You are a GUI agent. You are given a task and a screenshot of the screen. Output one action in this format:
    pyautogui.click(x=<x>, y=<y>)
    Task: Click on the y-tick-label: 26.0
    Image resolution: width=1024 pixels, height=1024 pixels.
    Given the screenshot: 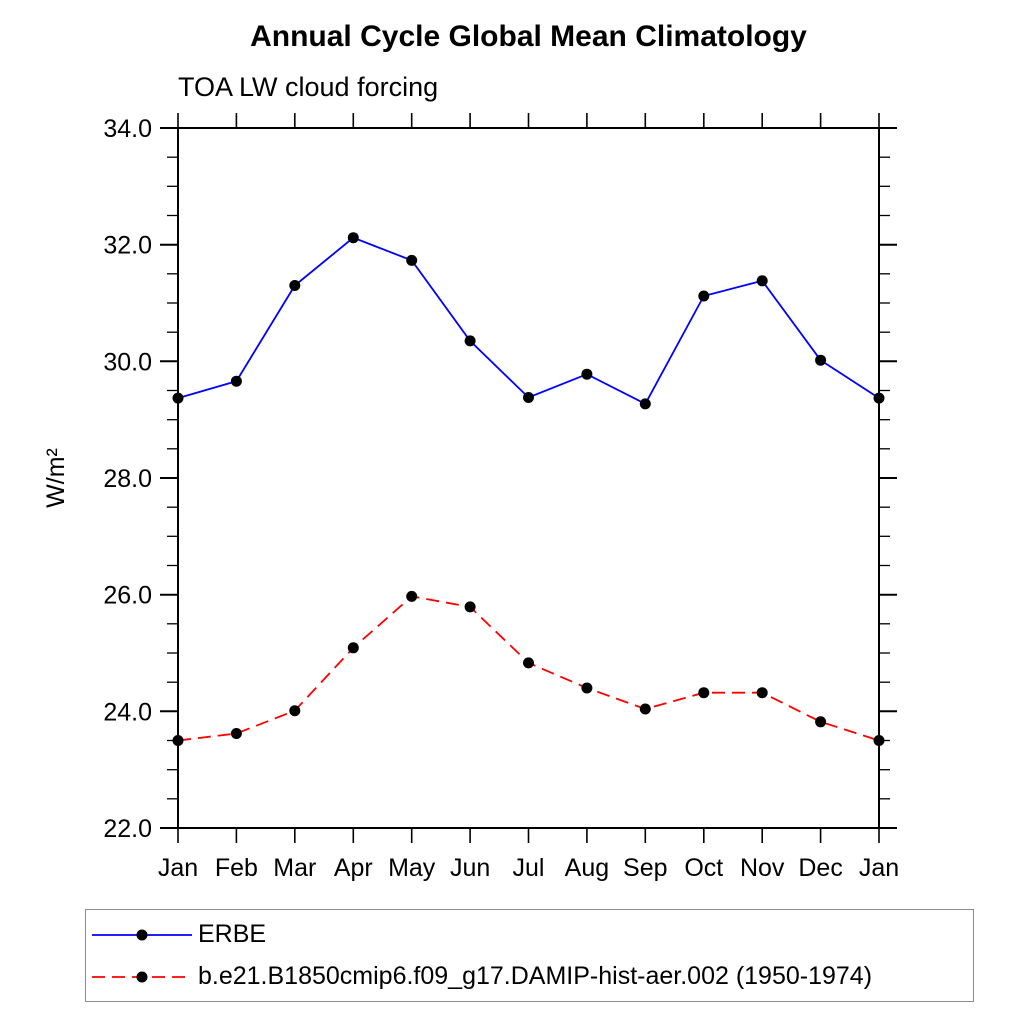 What is the action you would take?
    pyautogui.click(x=127, y=596)
    